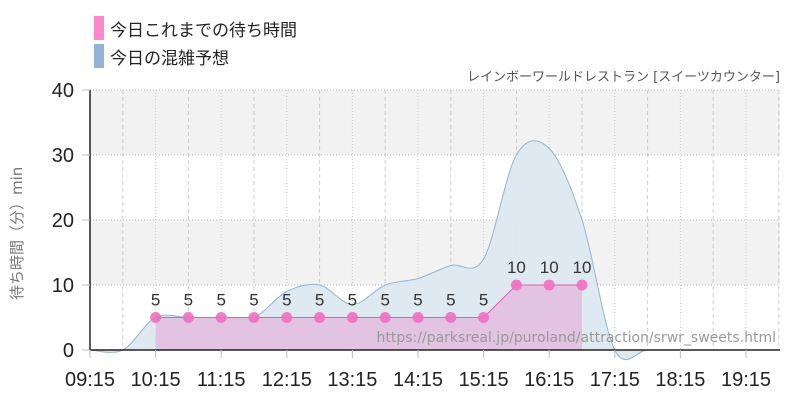 This screenshot has width=800, height=400. Describe the element at coordinates (63, 221) in the screenshot. I see `y-tick-label: 20` at that location.